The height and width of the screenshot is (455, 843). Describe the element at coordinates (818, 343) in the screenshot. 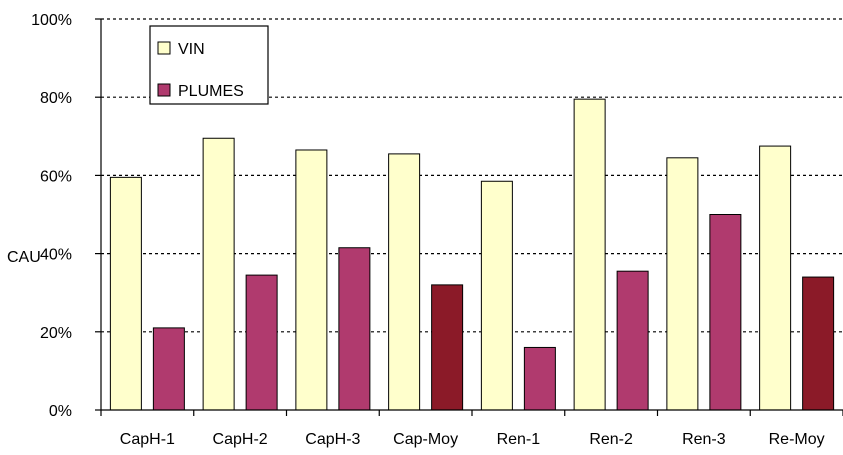

I see `bar-plumes-Re-Moy` at that location.